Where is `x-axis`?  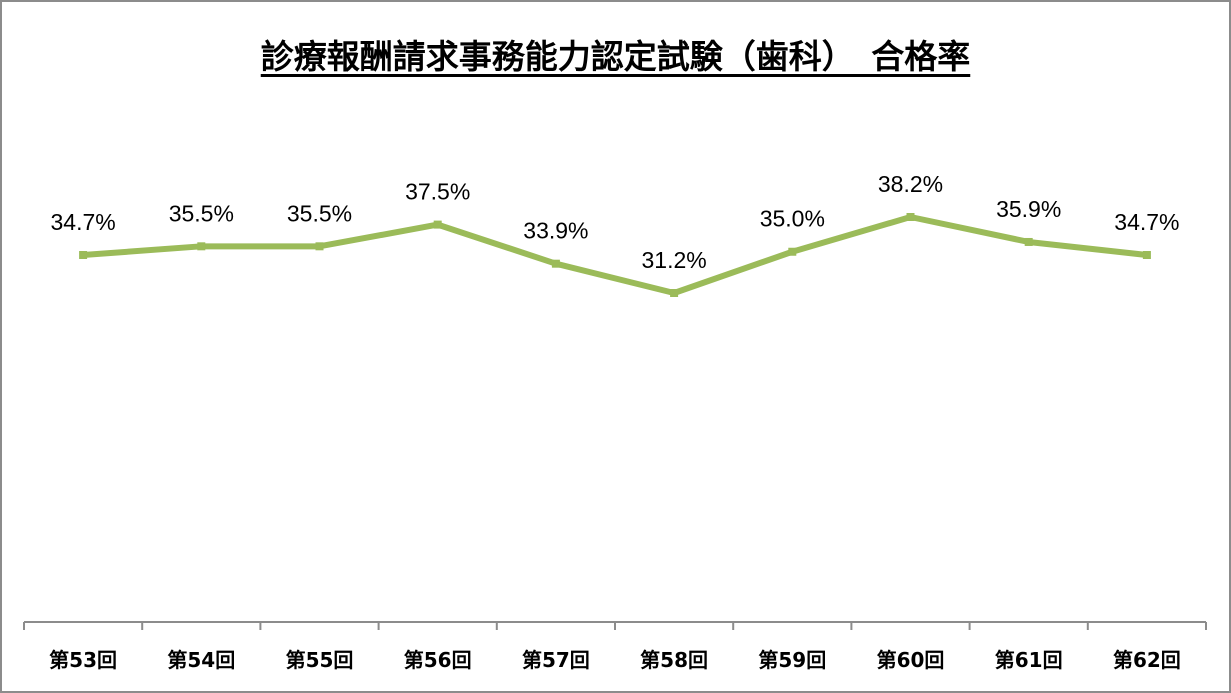 x-axis is located at coordinates (615, 625).